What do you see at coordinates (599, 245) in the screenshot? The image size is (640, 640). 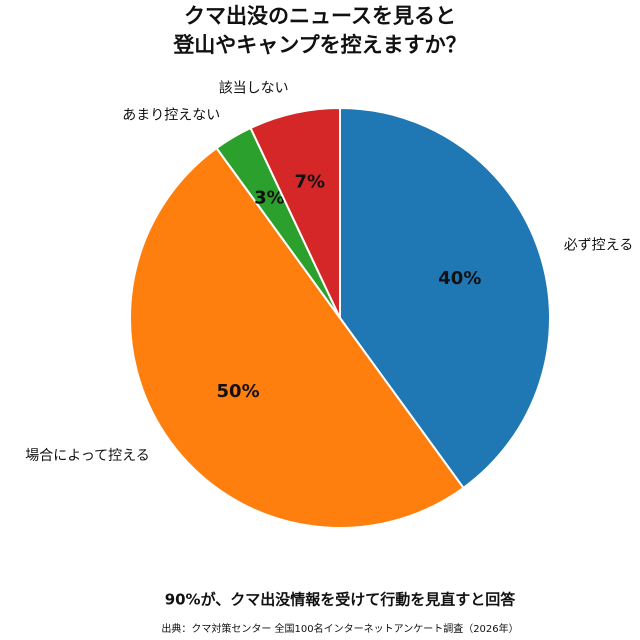 I see `slice-label: 必ず控える` at bounding box center [599, 245].